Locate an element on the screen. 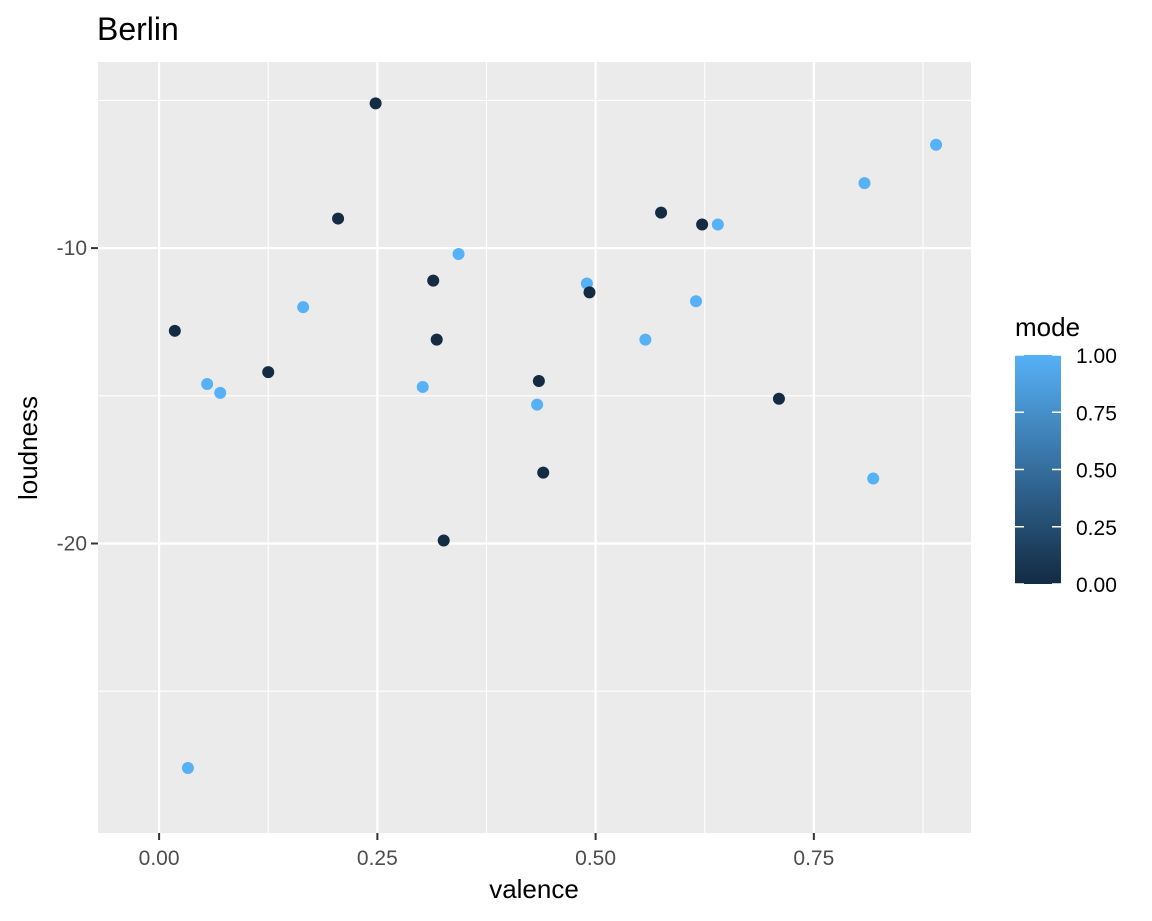 The image size is (1152, 921). x-tick-label: 0.00 is located at coordinates (159, 858).